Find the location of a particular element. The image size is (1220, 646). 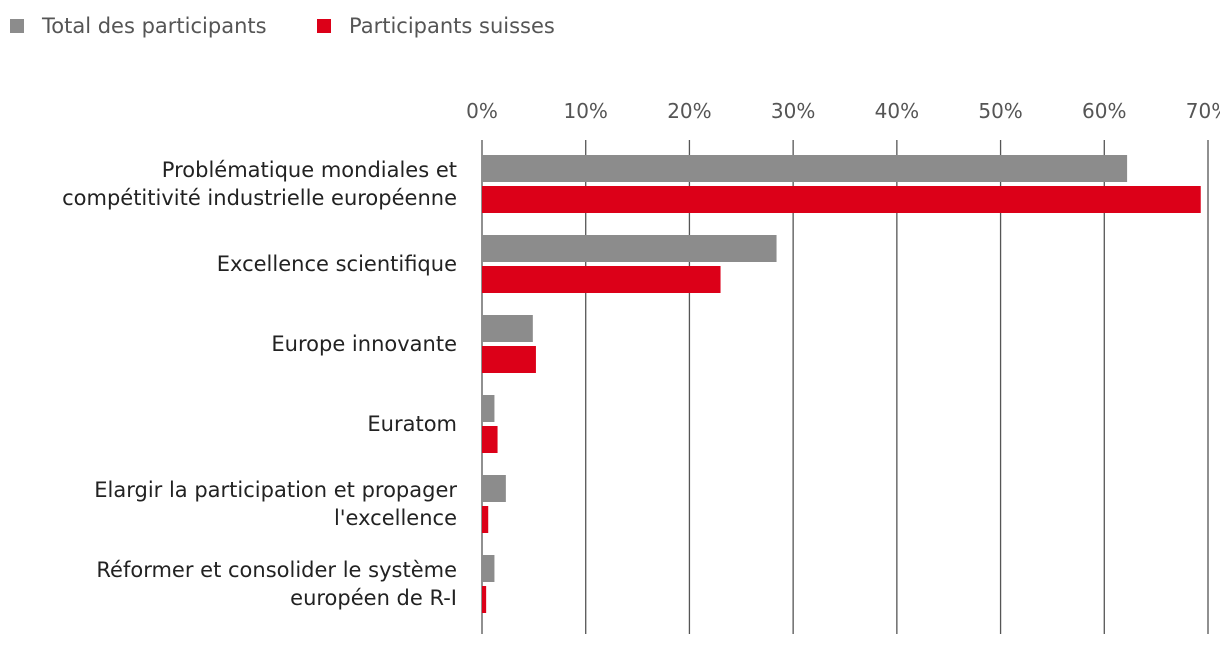

x-tick-label: 30% is located at coordinates (793, 111).